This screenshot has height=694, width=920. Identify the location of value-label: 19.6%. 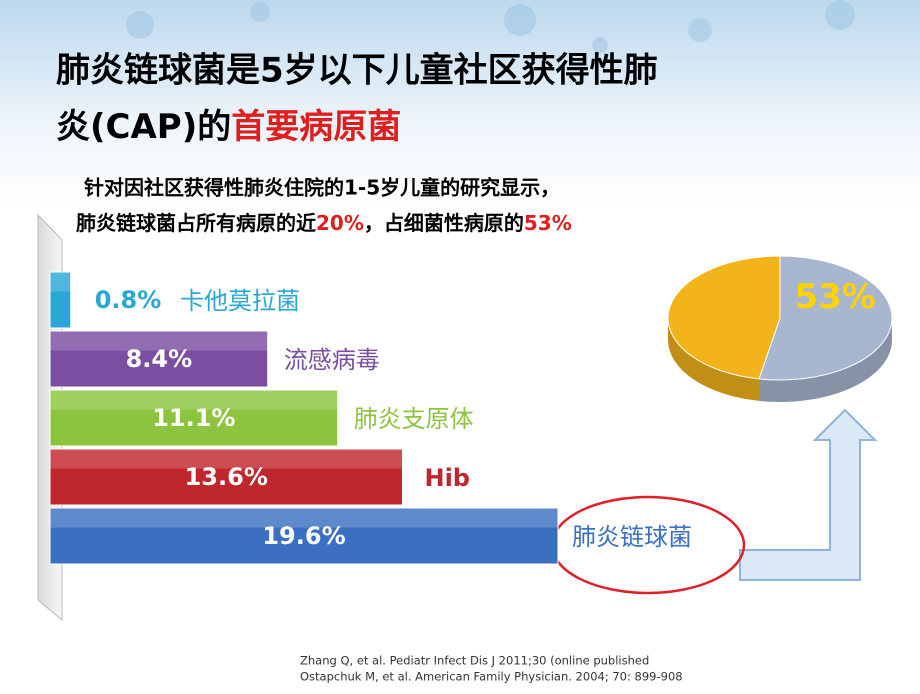
(303, 536).